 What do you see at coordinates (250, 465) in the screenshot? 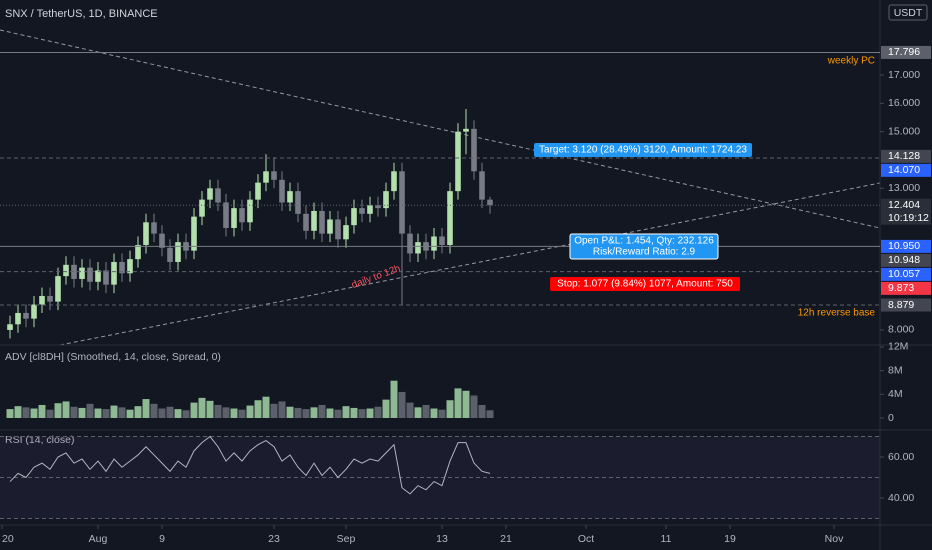
I see `rsi-line` at bounding box center [250, 465].